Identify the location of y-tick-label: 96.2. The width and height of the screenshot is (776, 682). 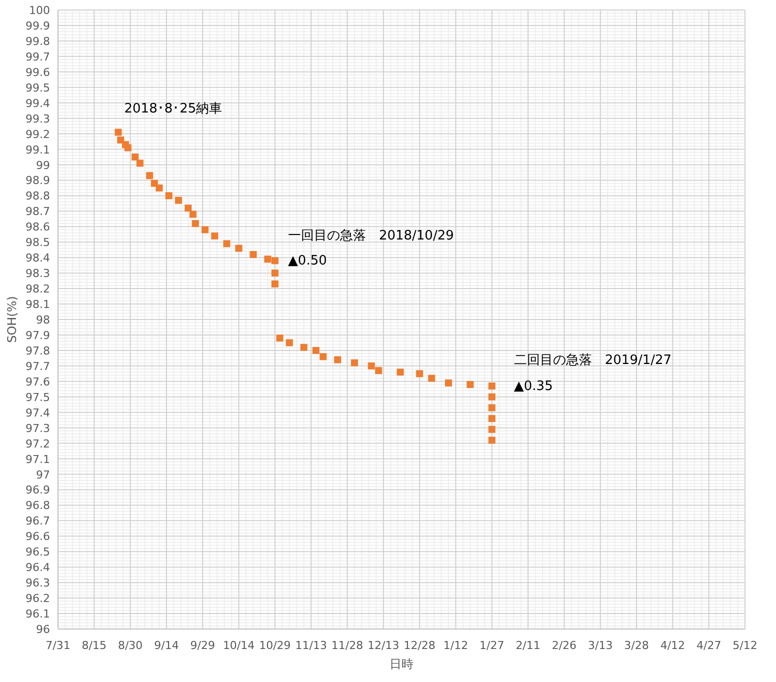
(38, 599).